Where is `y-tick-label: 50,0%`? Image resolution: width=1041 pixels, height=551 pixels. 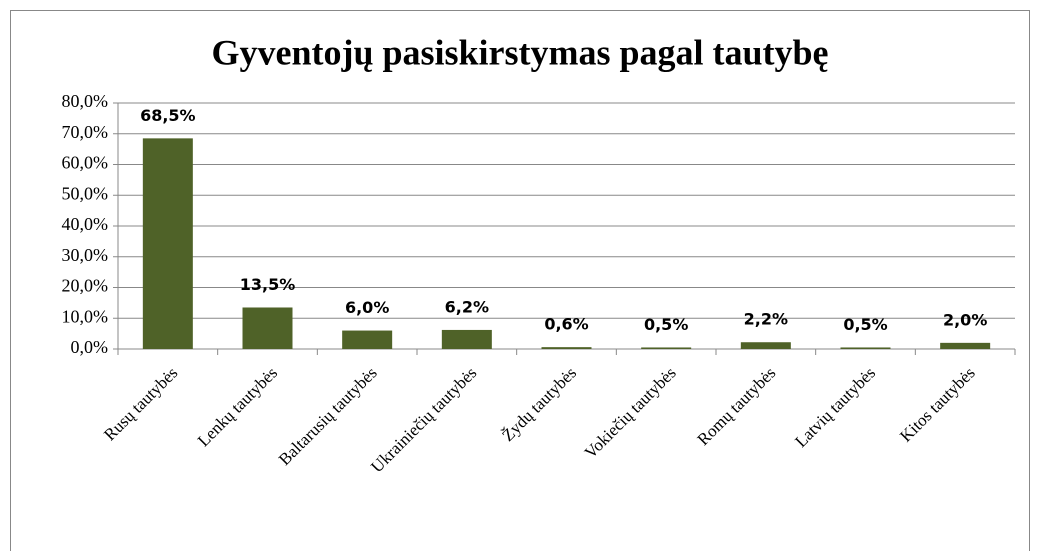
y-tick-label: 50,0% is located at coordinates (85, 193).